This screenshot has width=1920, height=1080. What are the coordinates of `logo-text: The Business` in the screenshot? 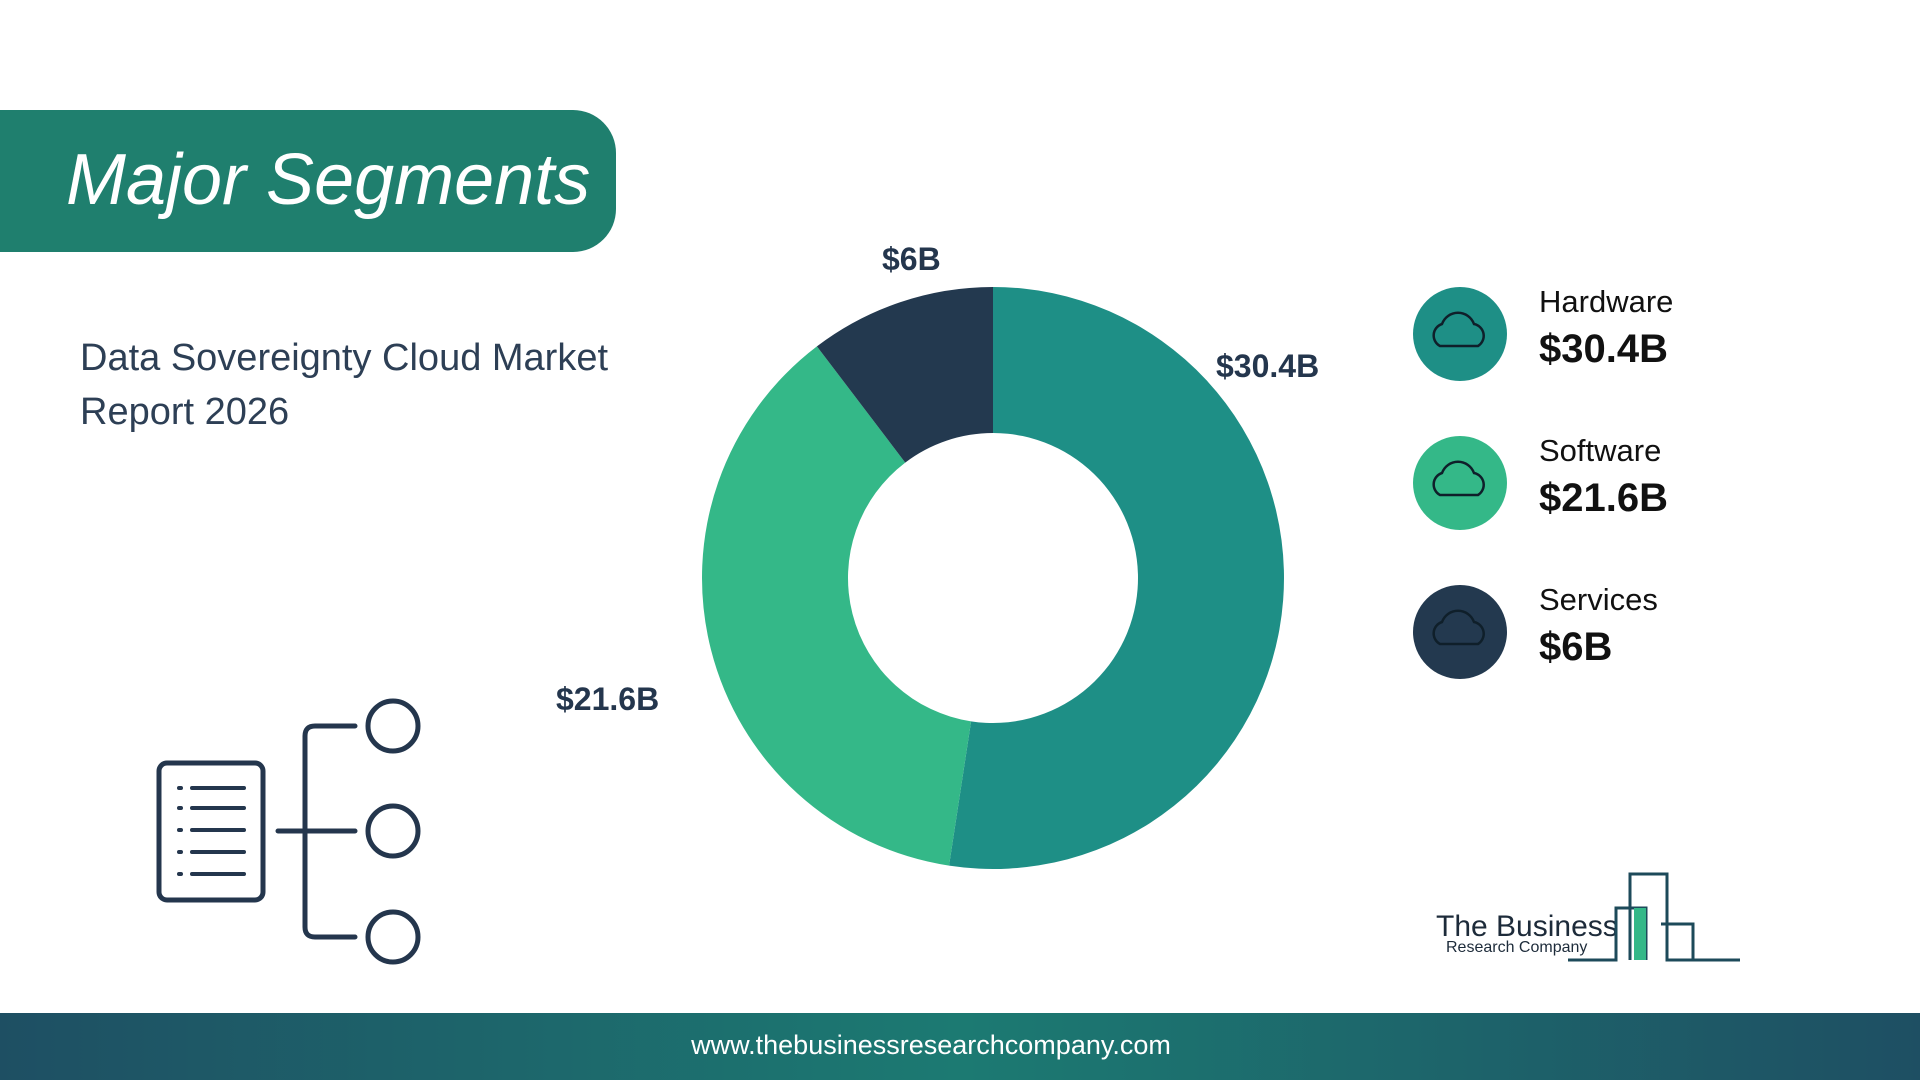 It's located at (1527, 926).